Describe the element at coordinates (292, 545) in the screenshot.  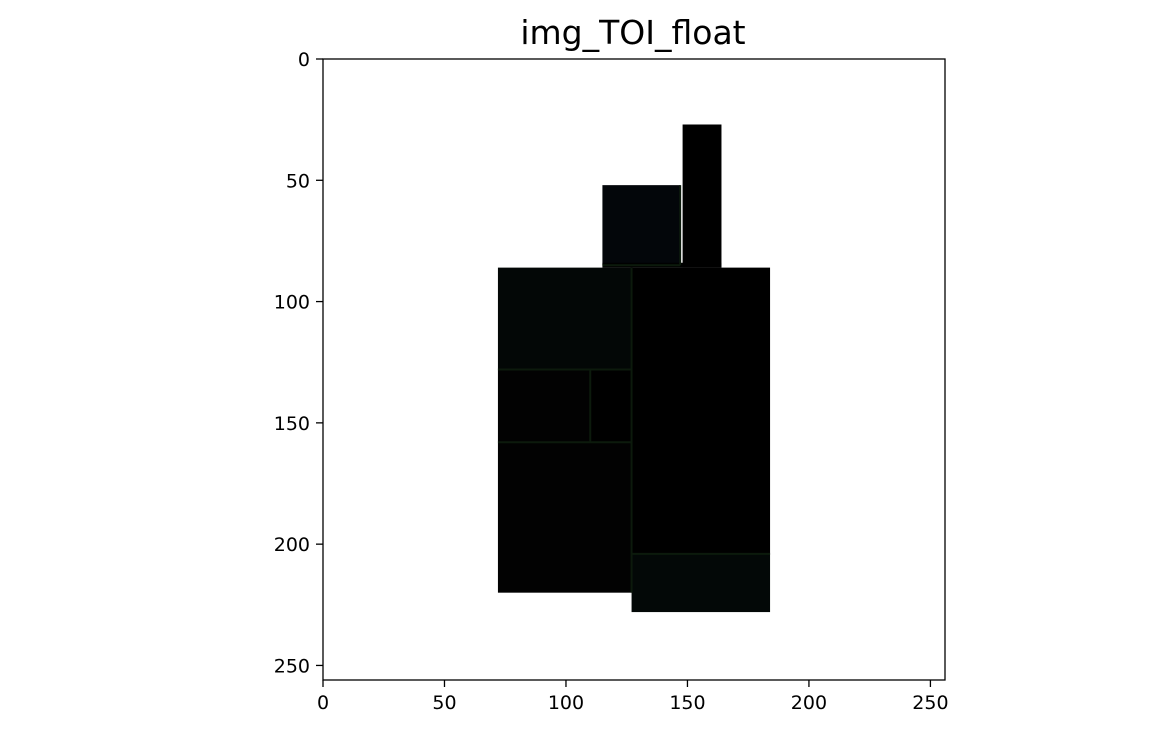
I see `y-tick-label-200: 200` at that location.